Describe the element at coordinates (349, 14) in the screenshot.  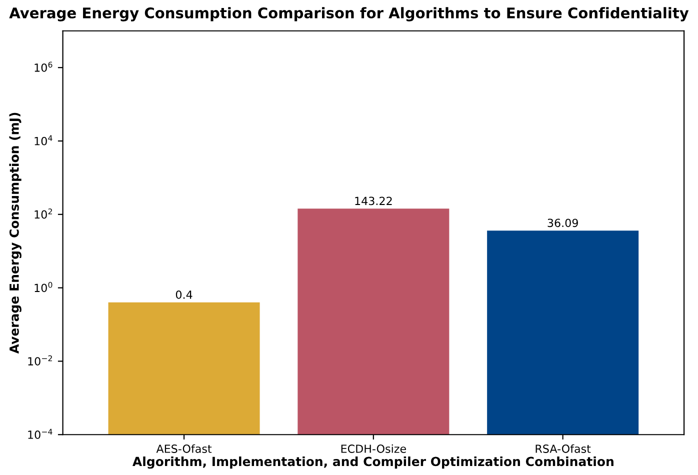
I see `chart-title: Average Energy Consumption Comparison for Algorithms to Ensure Confidentiality` at that location.